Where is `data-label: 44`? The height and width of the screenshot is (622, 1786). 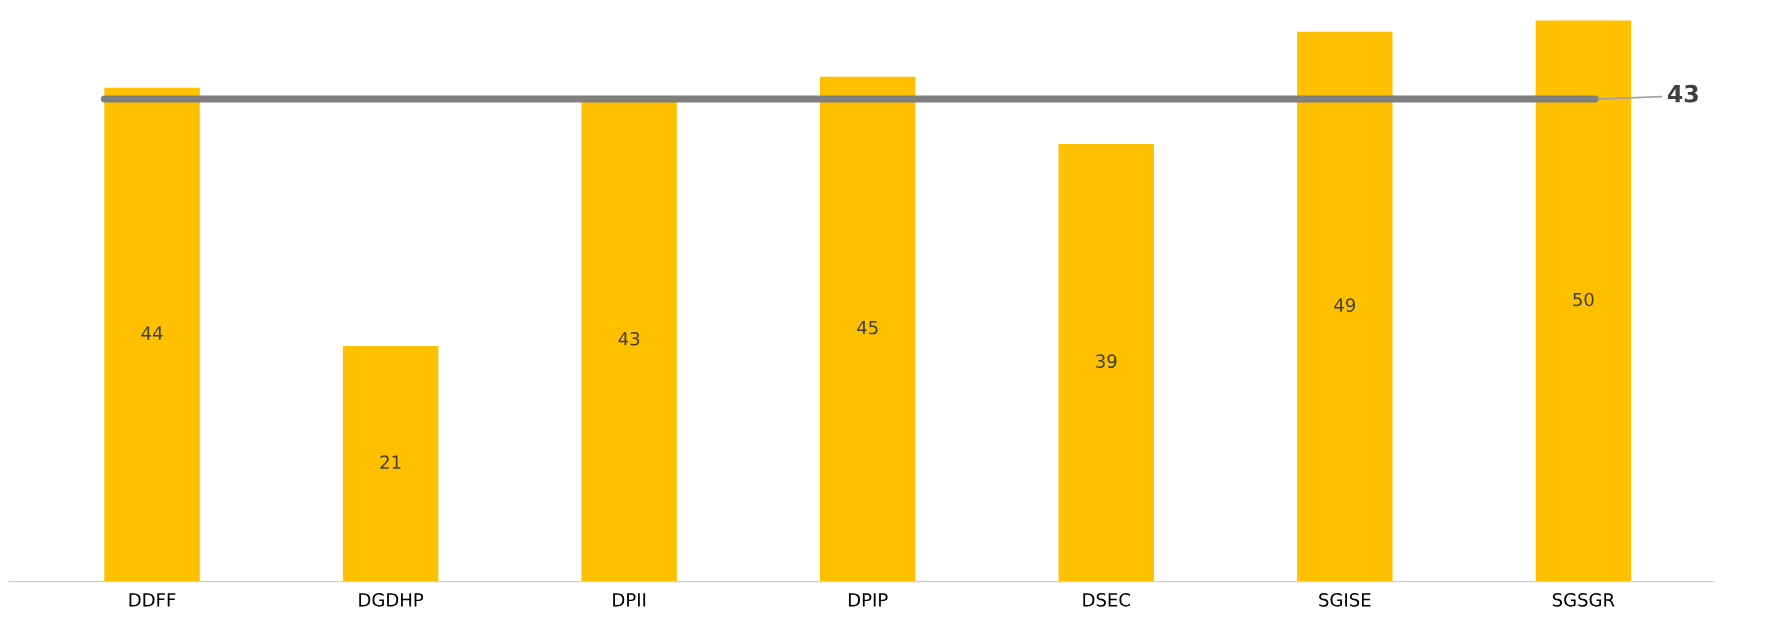
data-label: 44 is located at coordinates (152, 333).